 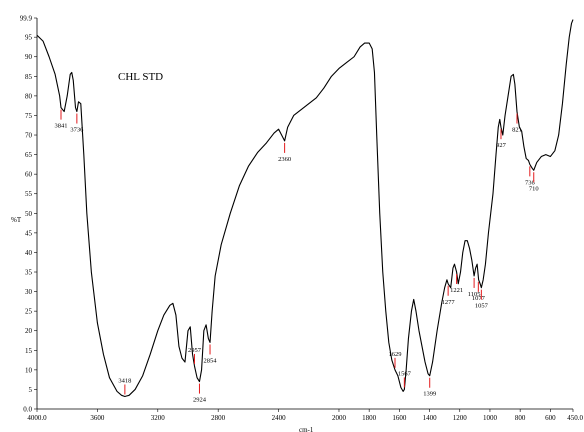 I want to click on x-tick-label: 1000, so click(x=490, y=418).